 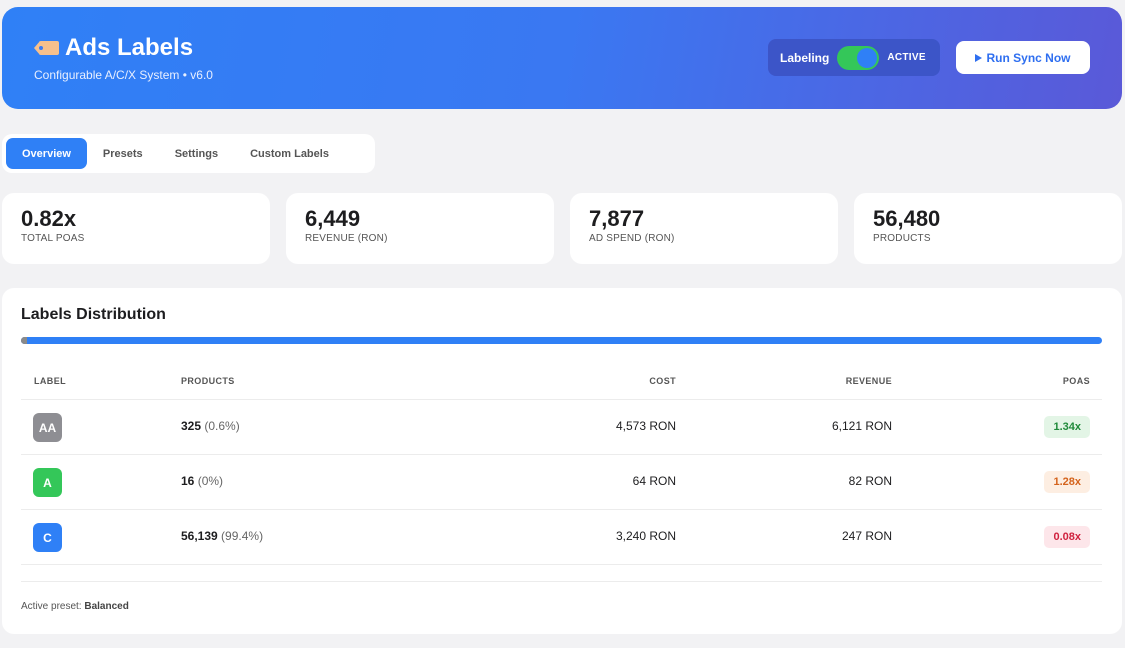 What do you see at coordinates (199, 536) in the screenshot?
I see `products-count: 56,139` at bounding box center [199, 536].